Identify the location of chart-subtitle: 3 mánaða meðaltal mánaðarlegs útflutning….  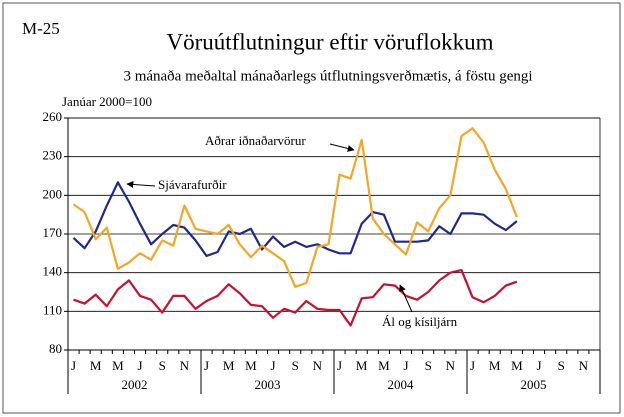
(327, 76).